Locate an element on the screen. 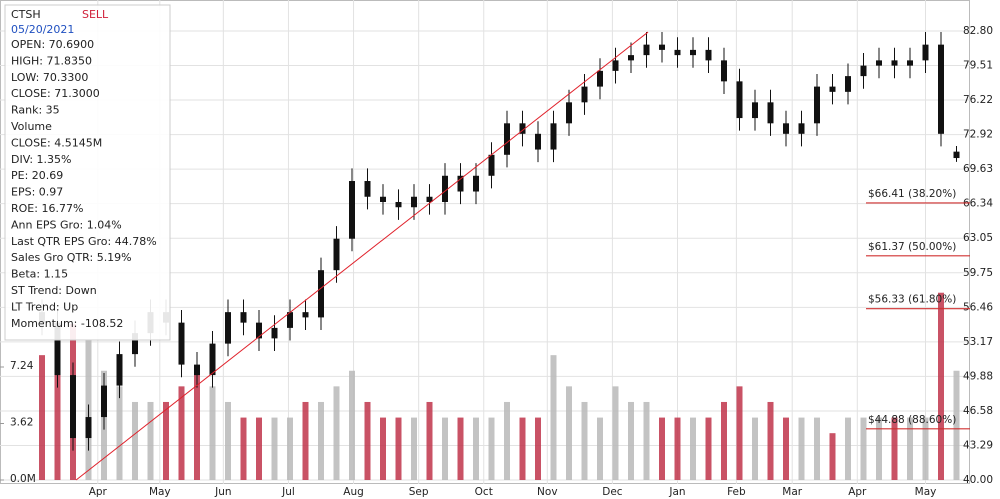  y2-tick-label: 7.24 is located at coordinates (22, 366).